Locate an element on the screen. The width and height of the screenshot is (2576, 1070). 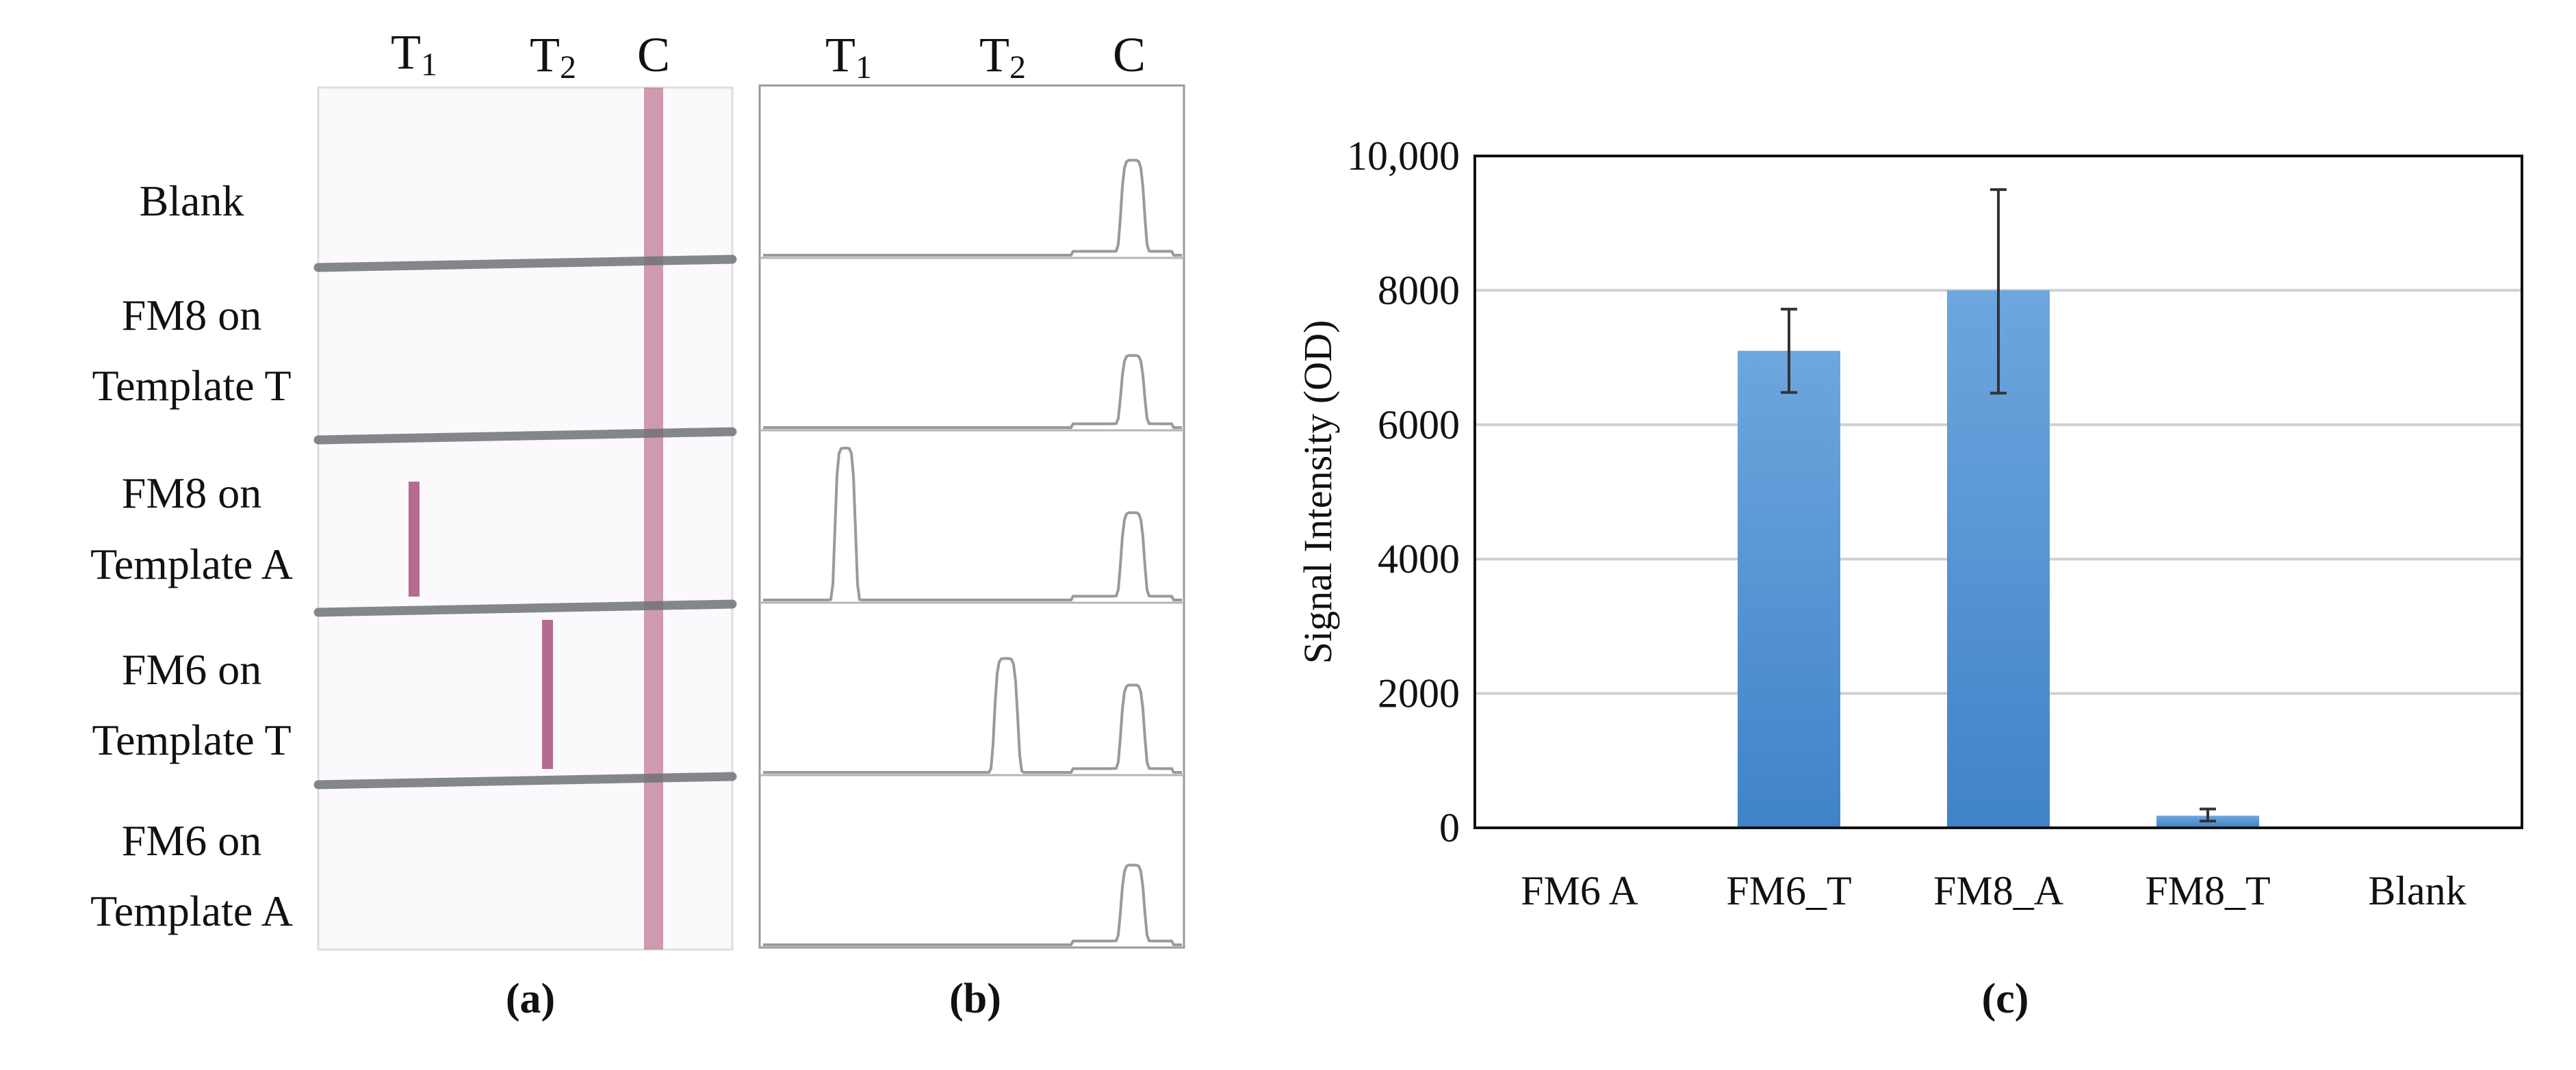
panel-b-header-c: C is located at coordinates (1129, 54).